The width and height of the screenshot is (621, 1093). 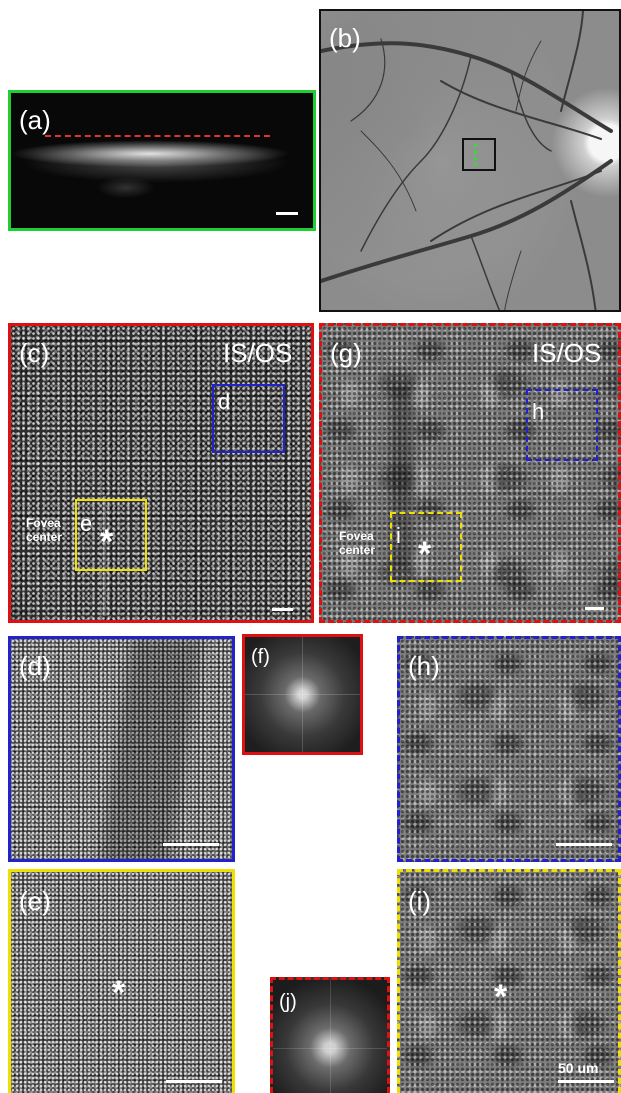 I want to click on roi-box-e, so click(x=111, y=535).